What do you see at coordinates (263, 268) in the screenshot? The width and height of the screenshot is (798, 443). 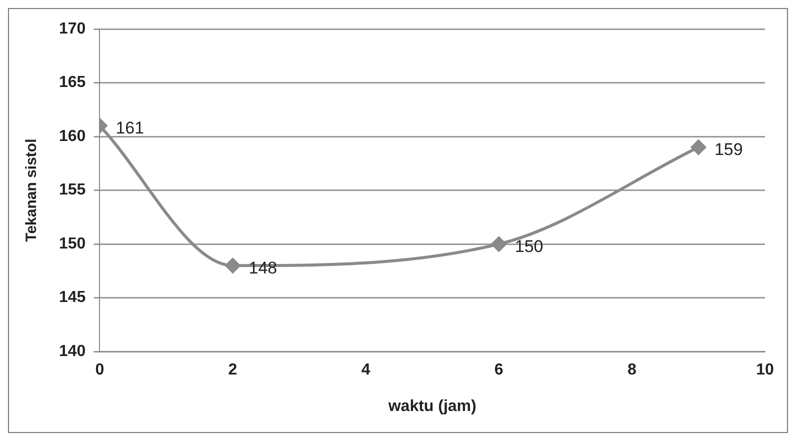 I see `data-label: 148` at bounding box center [263, 268].